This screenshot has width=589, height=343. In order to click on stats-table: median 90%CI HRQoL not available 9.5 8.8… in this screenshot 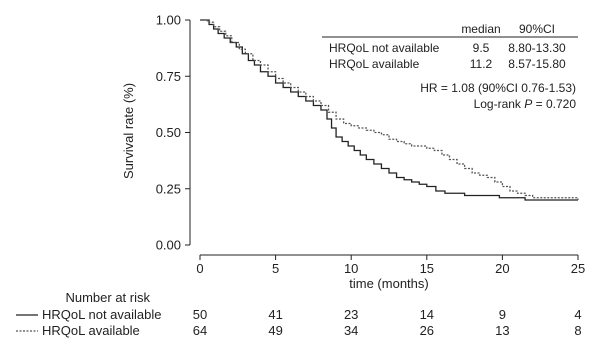, I will do `click(450, 66)`.